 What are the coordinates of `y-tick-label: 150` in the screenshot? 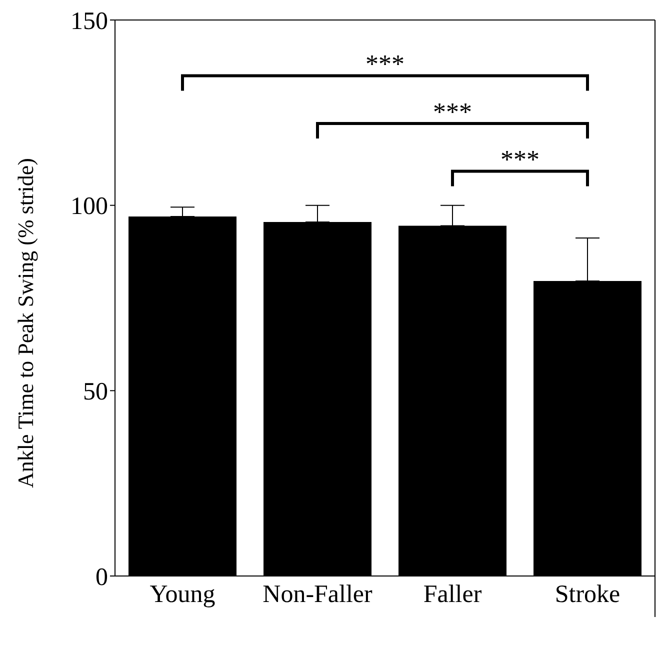 It's located at (89, 21).